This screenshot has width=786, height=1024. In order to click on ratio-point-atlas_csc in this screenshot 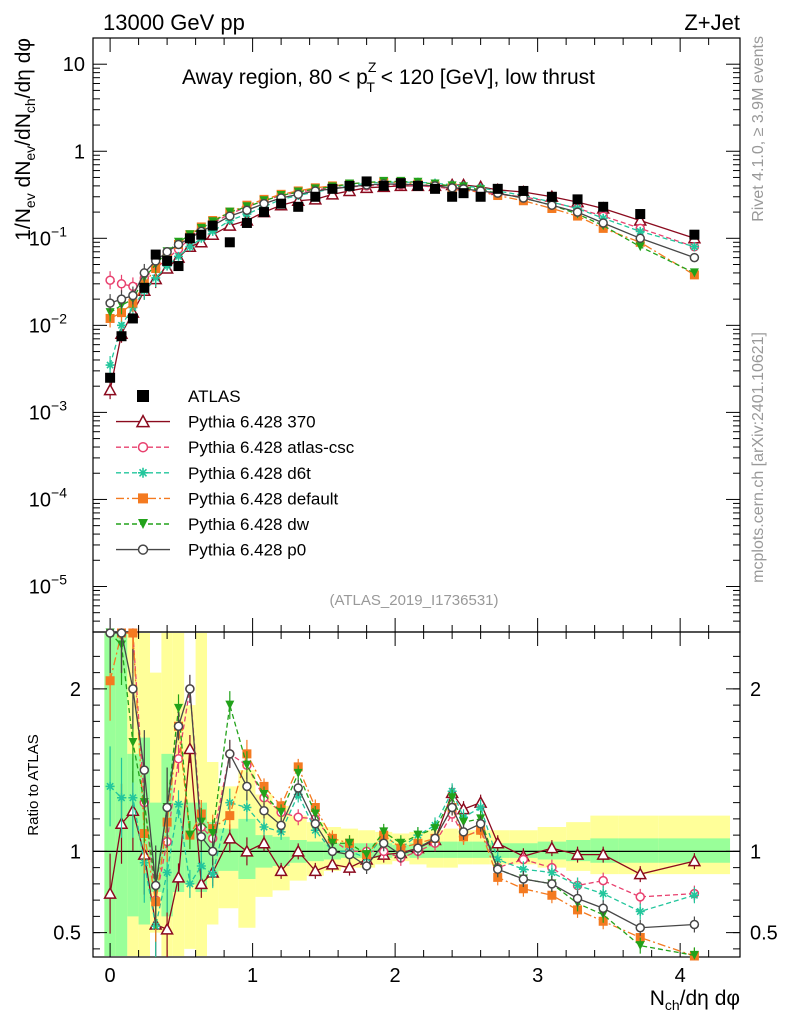, I will do `click(603, 880)`.